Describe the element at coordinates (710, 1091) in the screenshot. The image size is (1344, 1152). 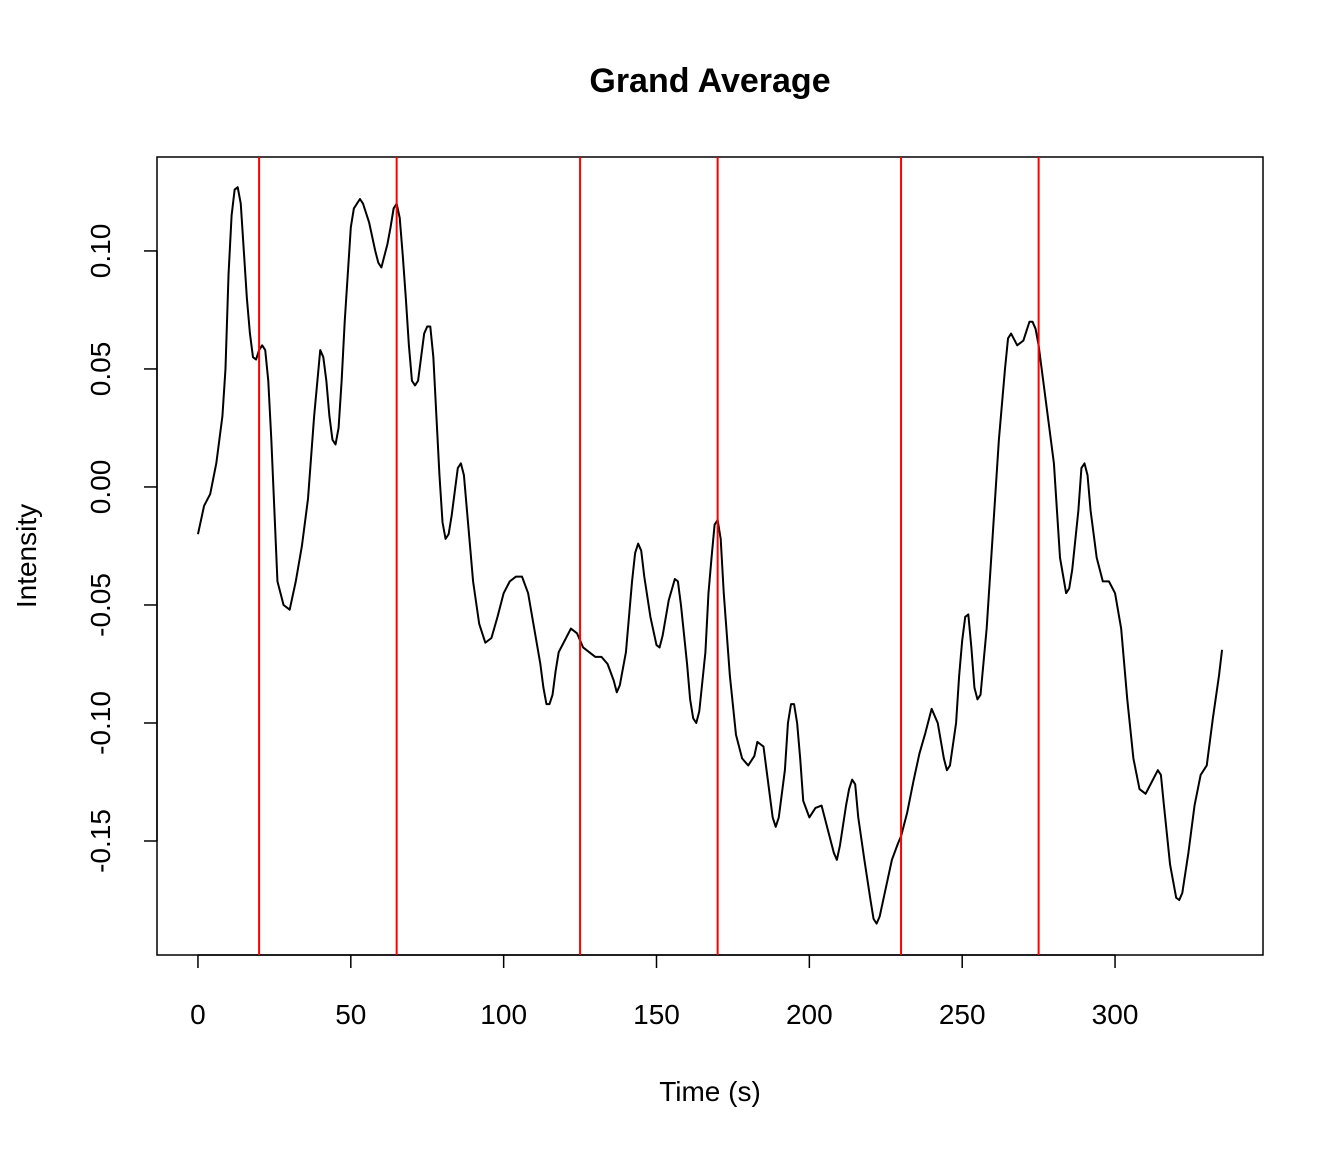
I see `x-axis-label: Time (s)` at that location.